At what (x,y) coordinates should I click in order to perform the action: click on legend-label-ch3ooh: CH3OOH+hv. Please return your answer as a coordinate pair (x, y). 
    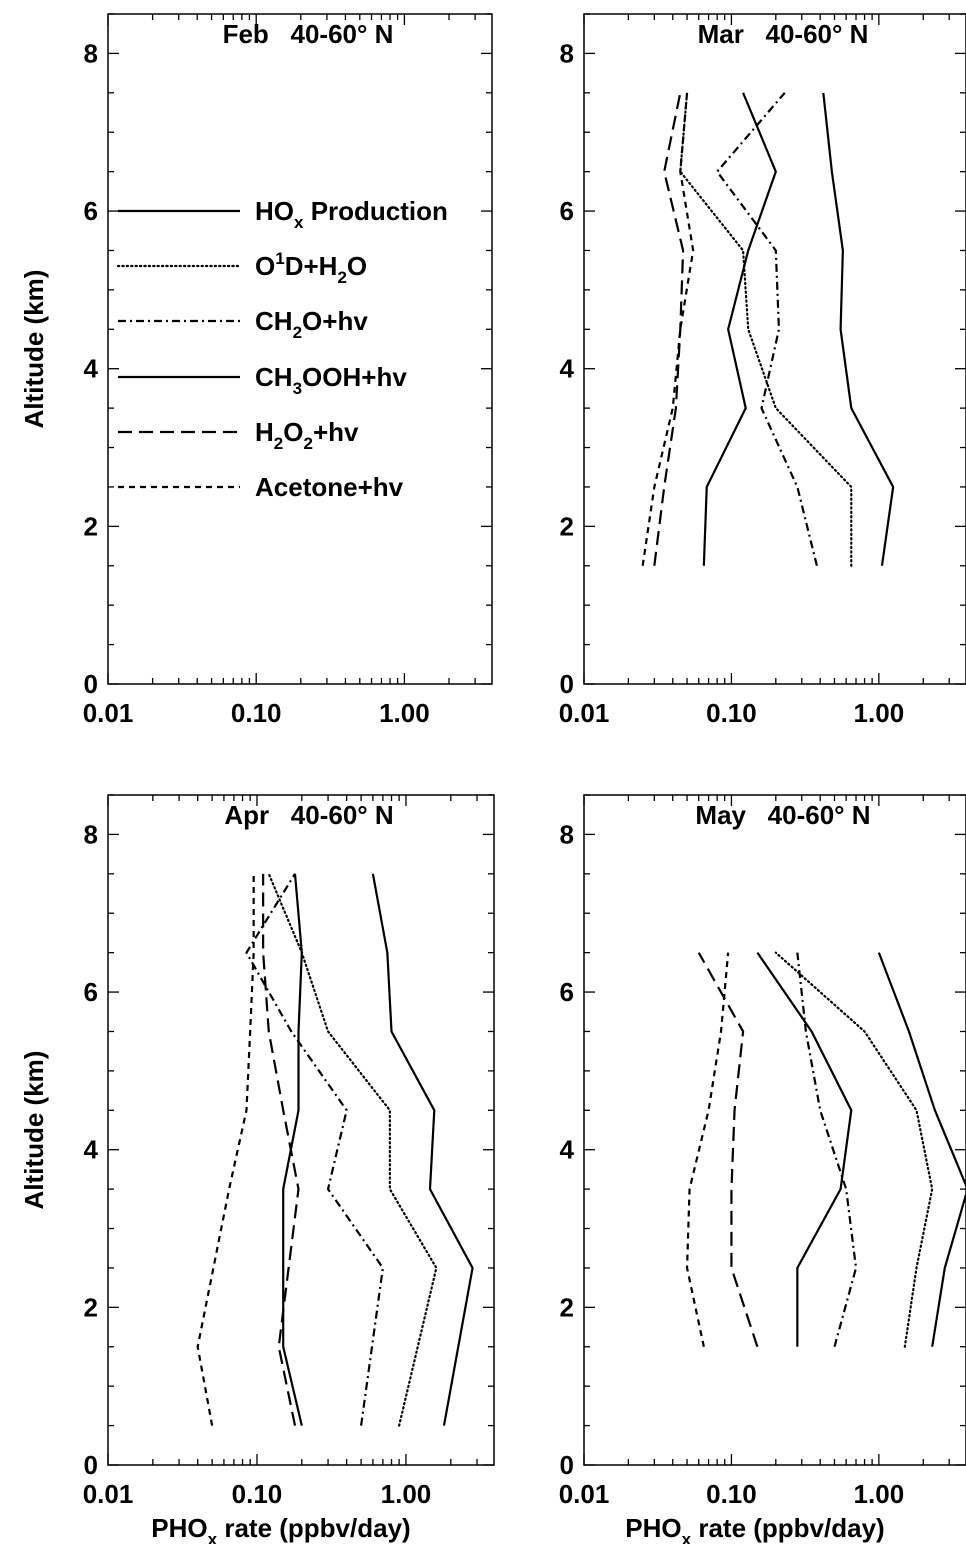
    Looking at the image, I should click on (331, 380).